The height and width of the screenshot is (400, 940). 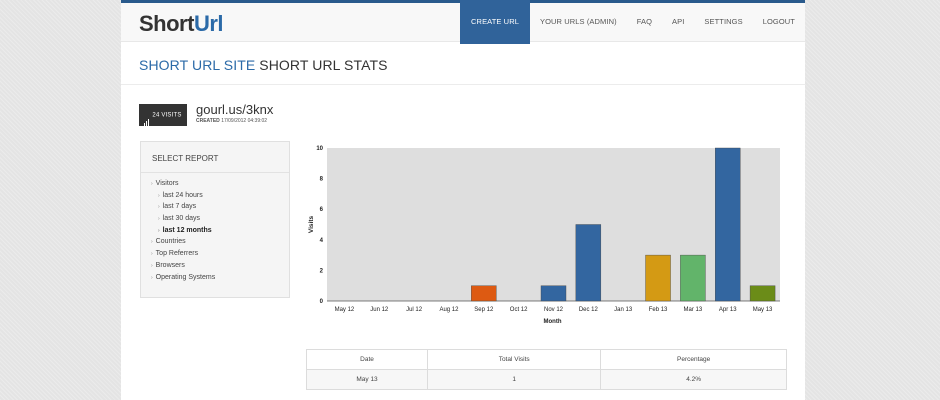 What do you see at coordinates (514, 359) in the screenshot?
I see `table-header-total-visits: Total Visits` at bounding box center [514, 359].